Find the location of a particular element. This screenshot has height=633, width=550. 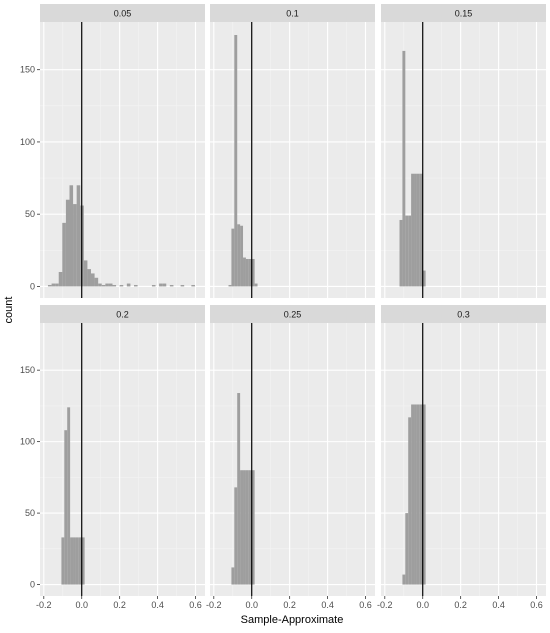

facet-panel-3: 0.15 is located at coordinates (463, 151).